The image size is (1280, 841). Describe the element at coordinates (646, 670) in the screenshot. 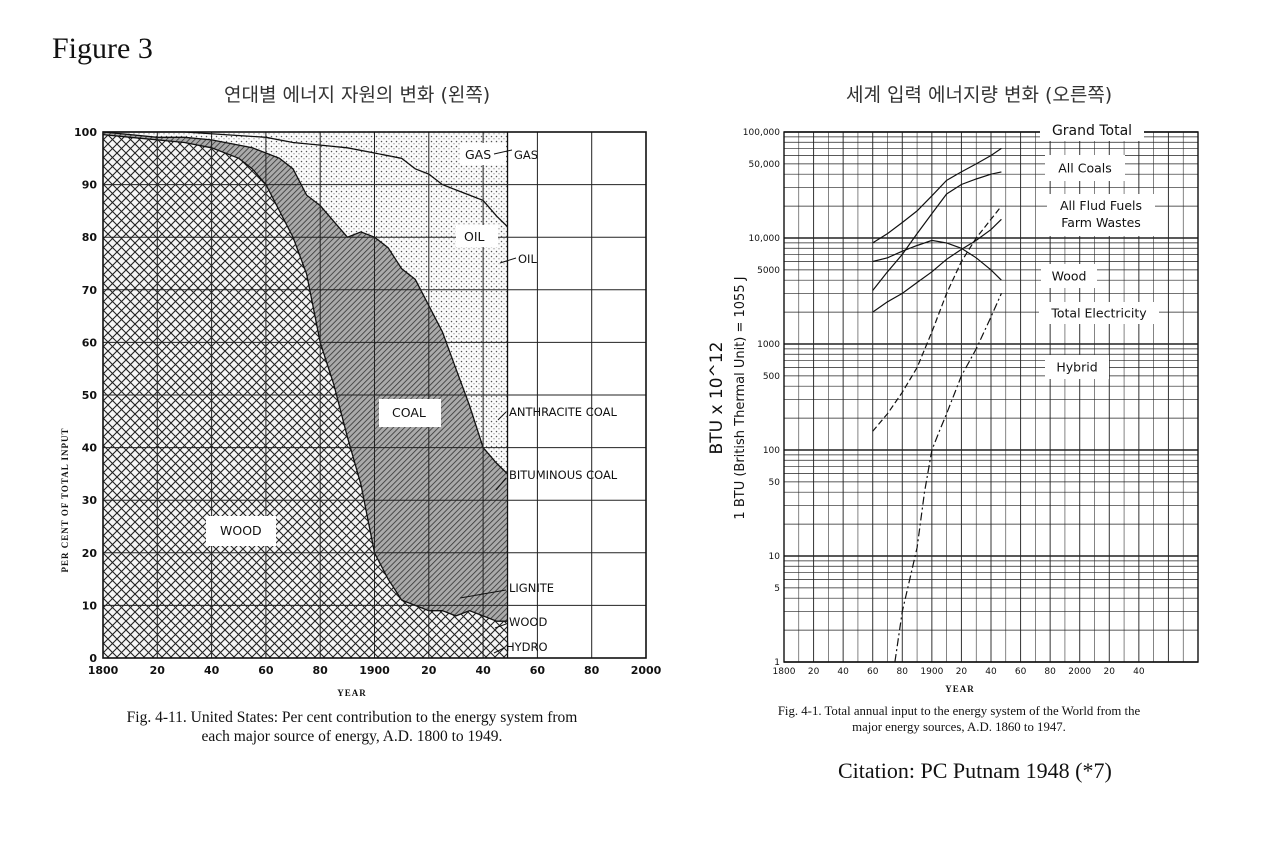

I see `left-x-tick-10: 2000` at that location.